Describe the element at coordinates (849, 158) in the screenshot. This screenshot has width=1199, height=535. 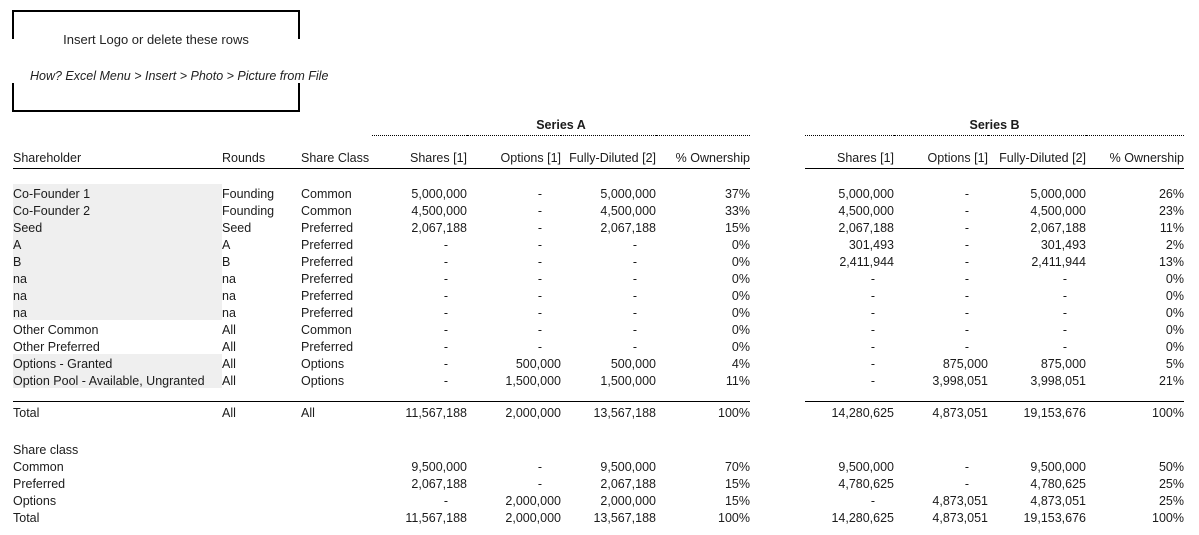
I see `col-header-shares-b: Shares [1]` at that location.